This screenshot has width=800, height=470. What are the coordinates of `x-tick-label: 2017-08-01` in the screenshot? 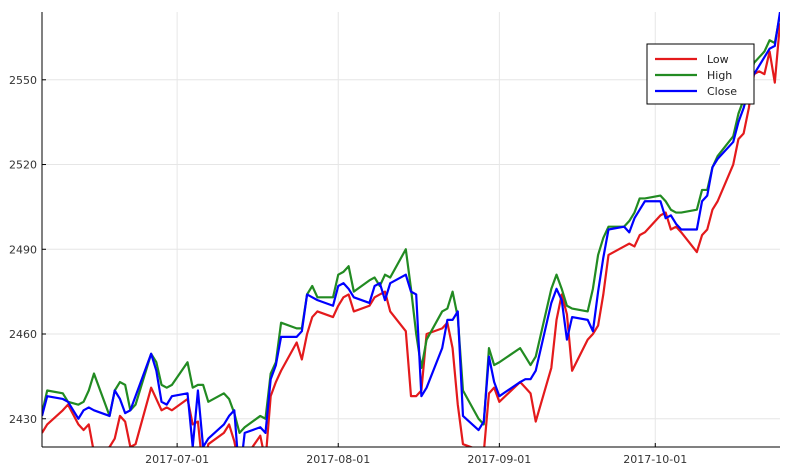 It's located at (338, 459).